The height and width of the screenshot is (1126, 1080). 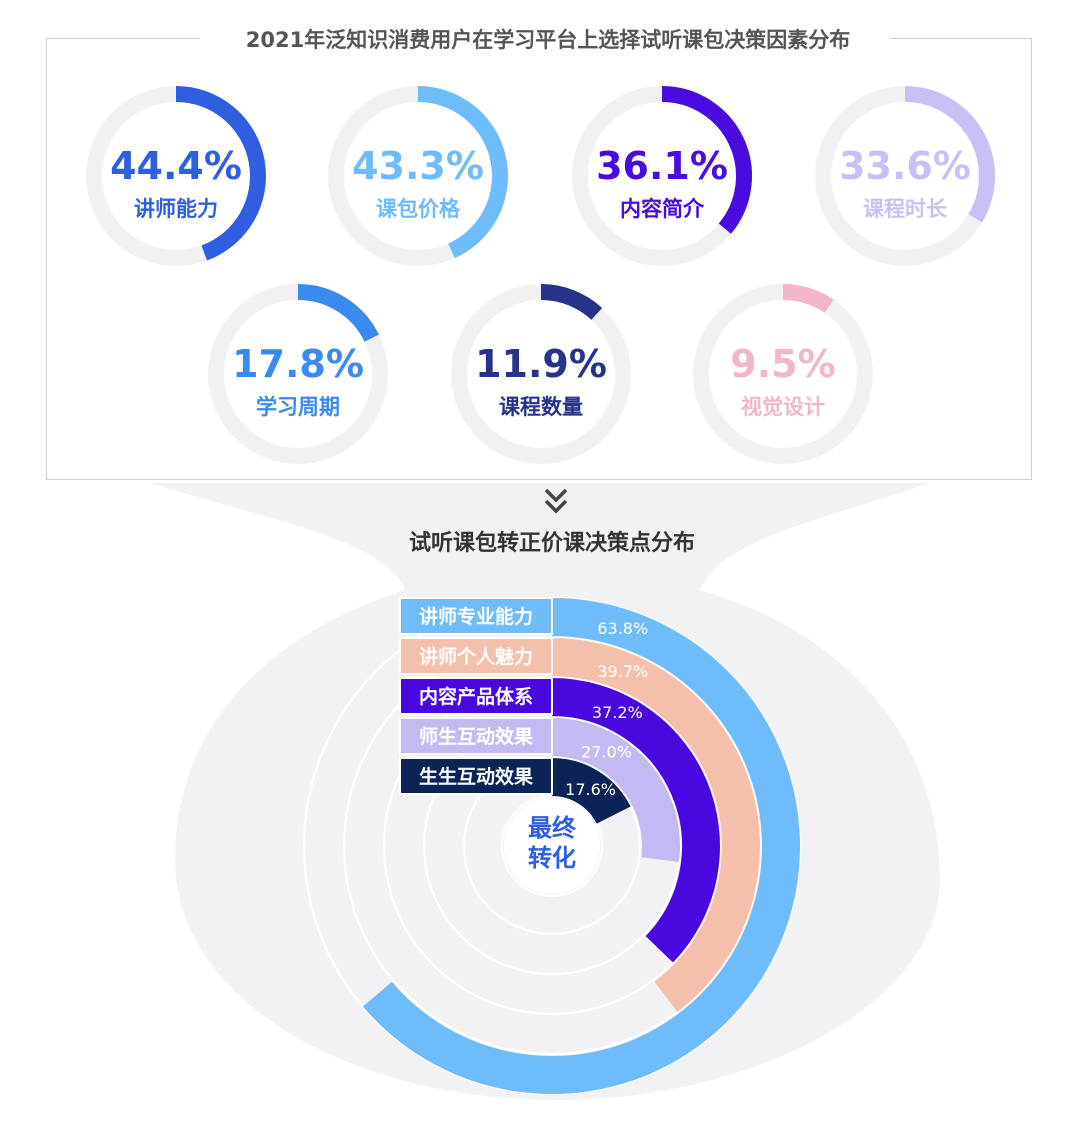 I want to click on donut-category-label: 课程时长, so click(x=905, y=209).